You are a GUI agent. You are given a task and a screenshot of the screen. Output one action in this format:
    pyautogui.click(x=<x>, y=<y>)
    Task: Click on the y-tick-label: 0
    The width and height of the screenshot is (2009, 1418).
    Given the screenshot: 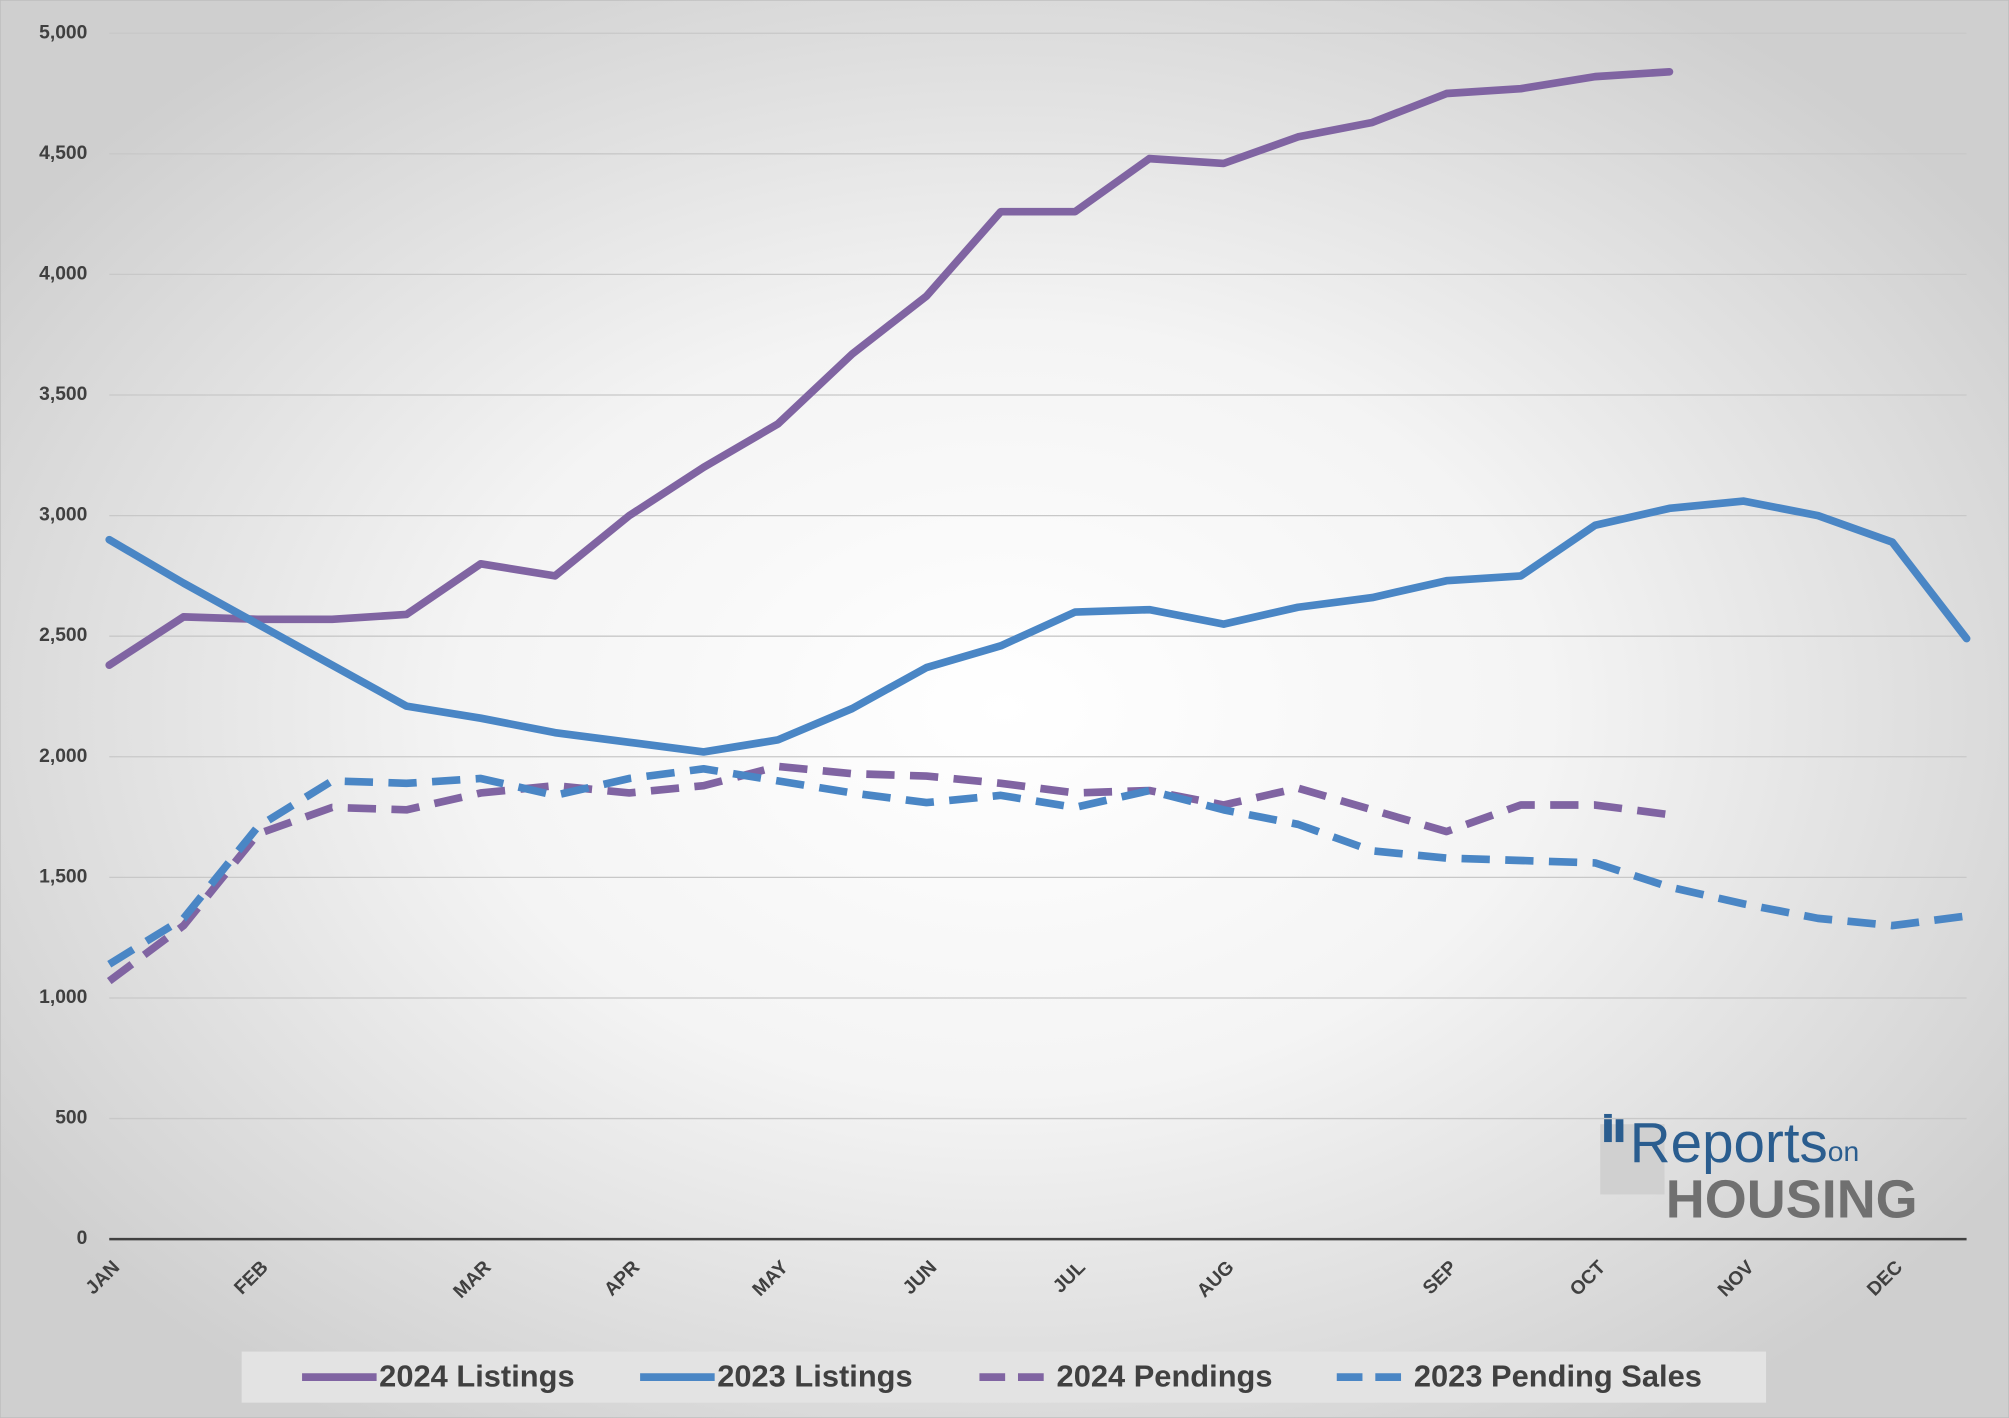 What is the action you would take?
    pyautogui.click(x=82, y=1238)
    